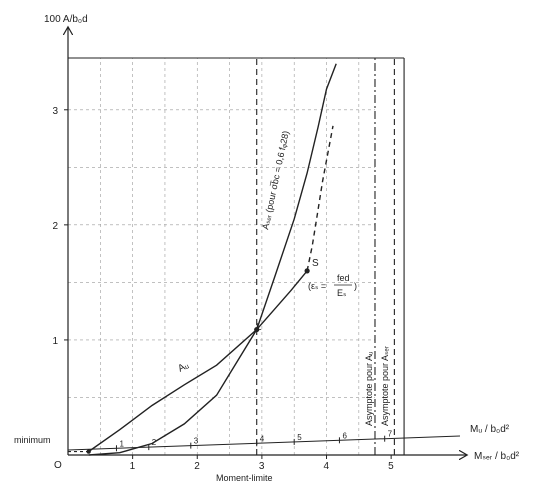 The height and width of the screenshot is (501, 550). Describe the element at coordinates (355, 286) in the screenshot. I see `eps-suffix: )` at that location.